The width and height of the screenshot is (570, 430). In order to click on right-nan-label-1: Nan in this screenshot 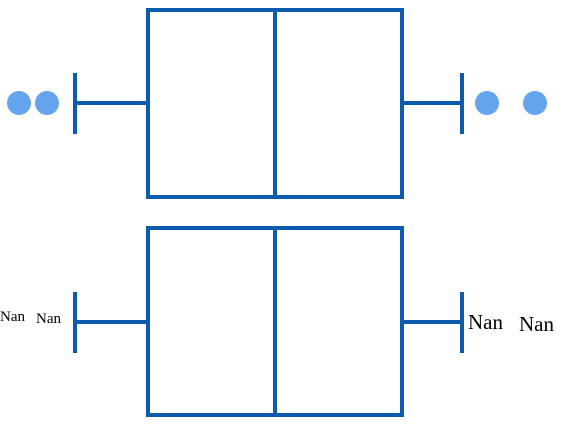, I will do `click(485, 322)`.